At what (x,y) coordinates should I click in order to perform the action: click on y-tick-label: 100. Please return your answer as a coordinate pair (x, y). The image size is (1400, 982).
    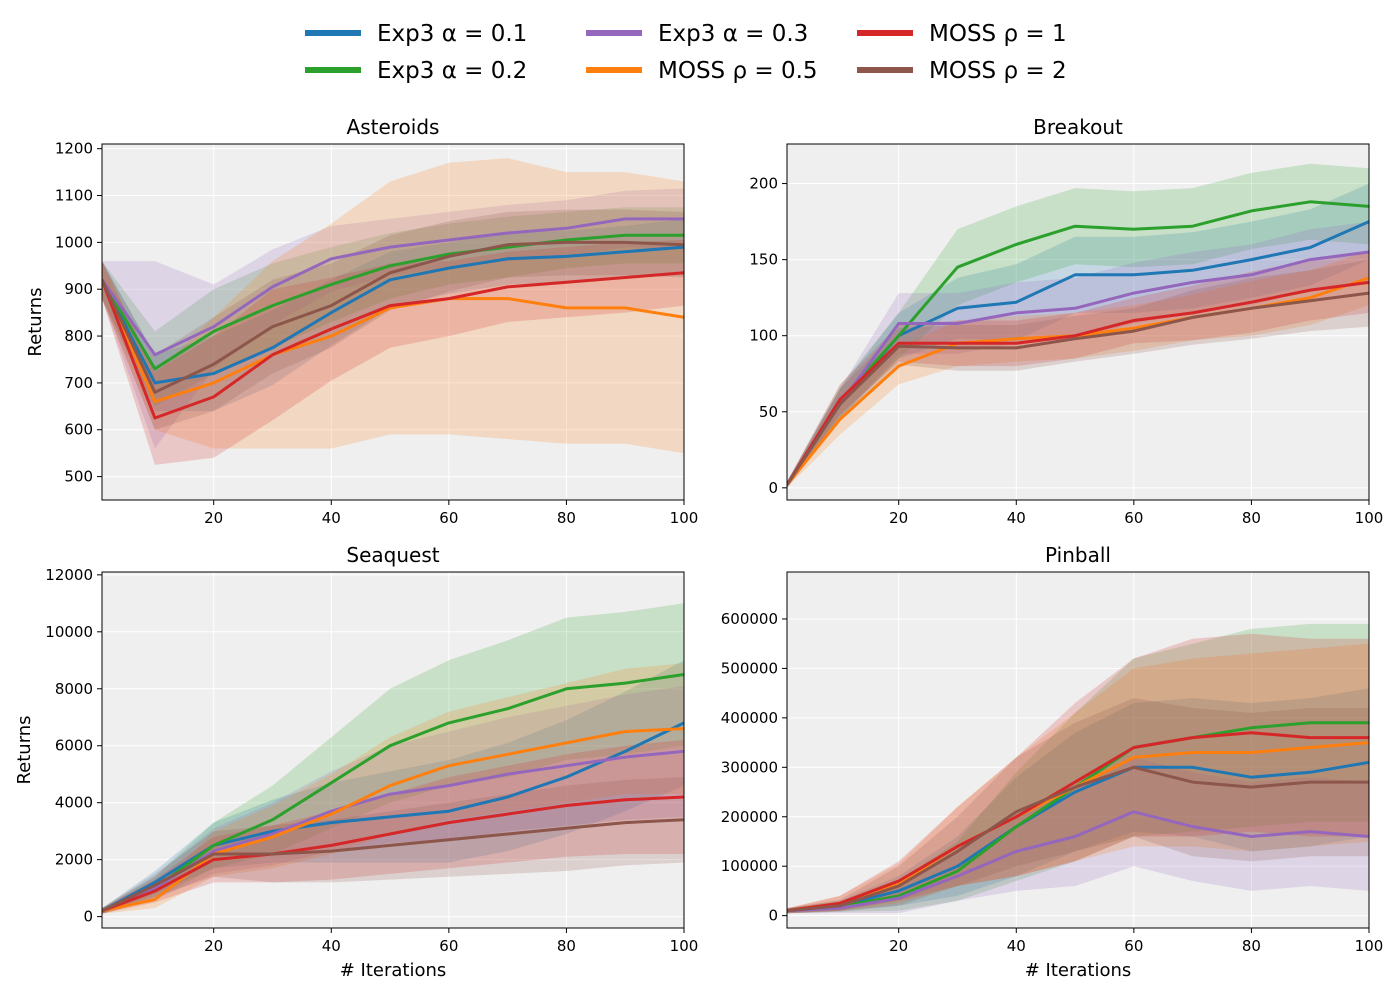
    Looking at the image, I should click on (763, 336).